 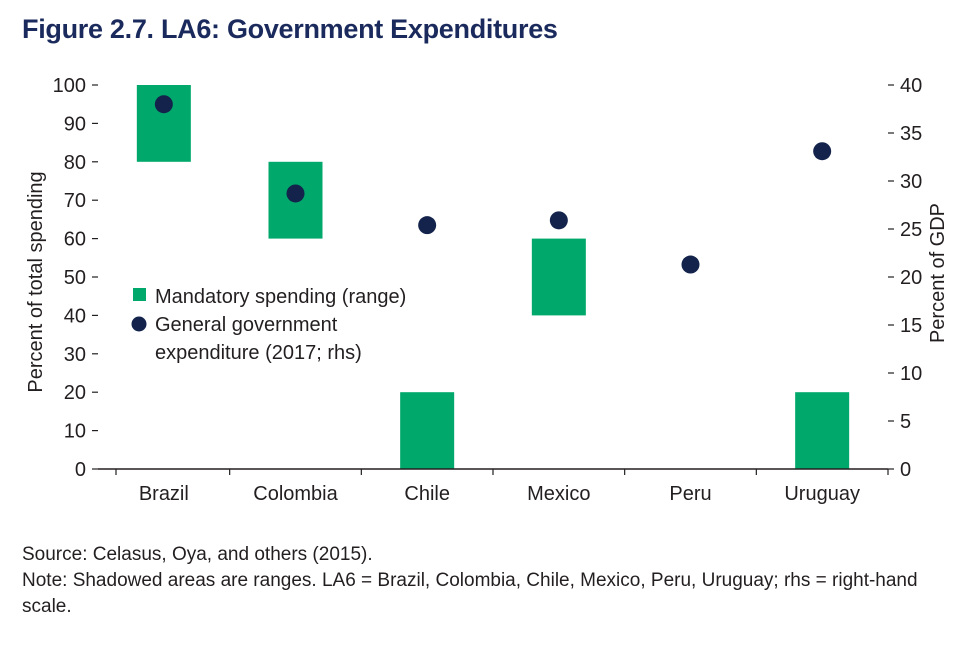 I want to click on left-tick-label: 80, so click(x=75, y=163).